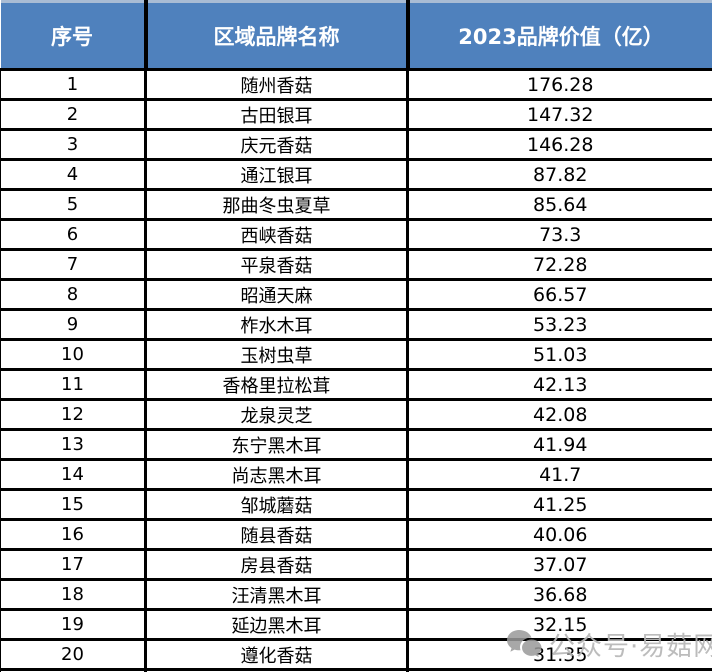  I want to click on rank-cell: 10, so click(73, 355).